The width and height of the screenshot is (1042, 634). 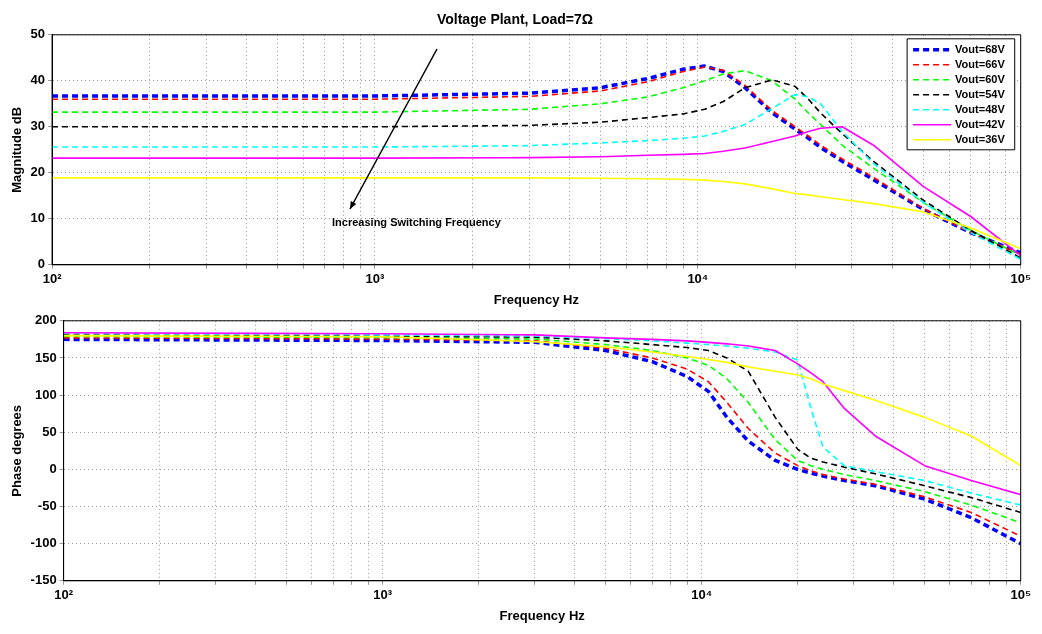 I want to click on legend-label: Vout=42V, so click(x=980, y=123).